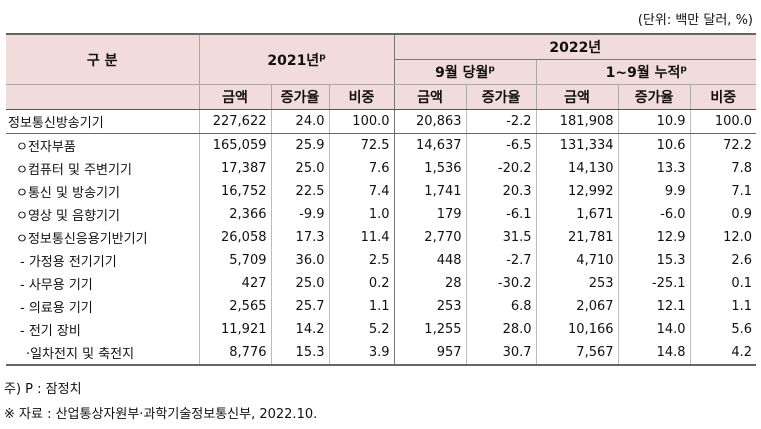  Describe the element at coordinates (234, 283) in the screenshot. I see `cell-value: 427` at that location.